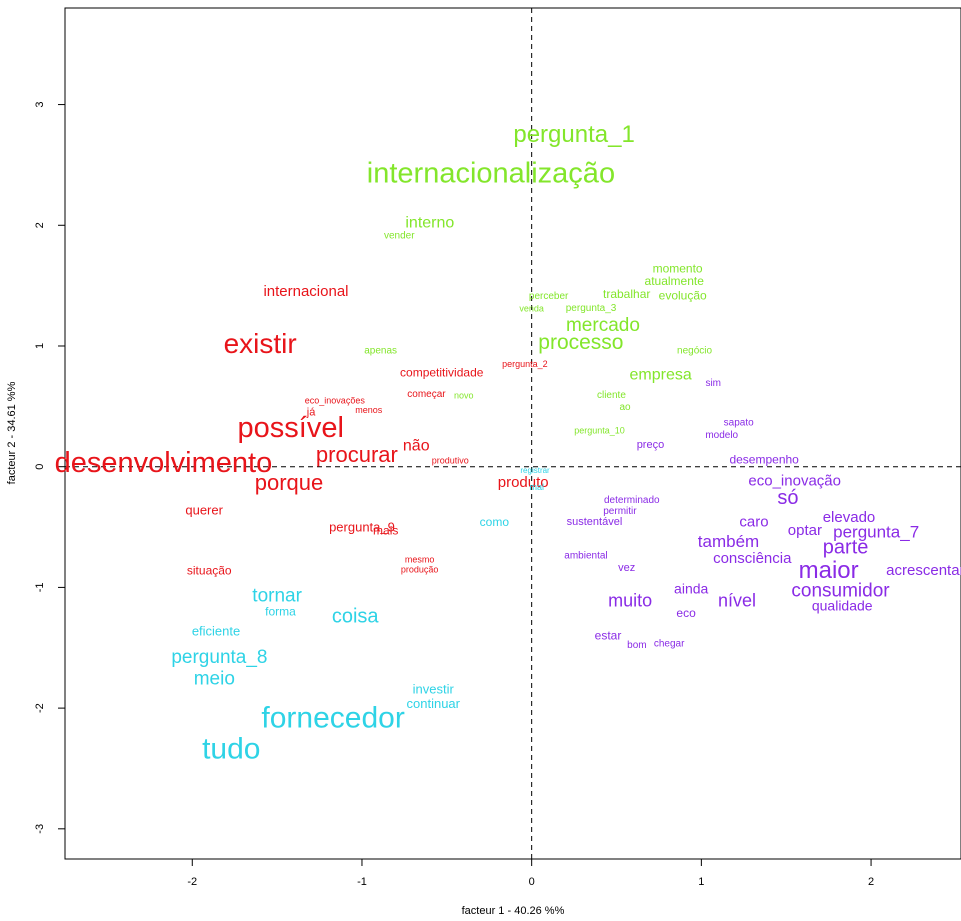 Image resolution: width=961 pixels, height=921 pixels. I want to click on point-label: mesmo, so click(420, 560).